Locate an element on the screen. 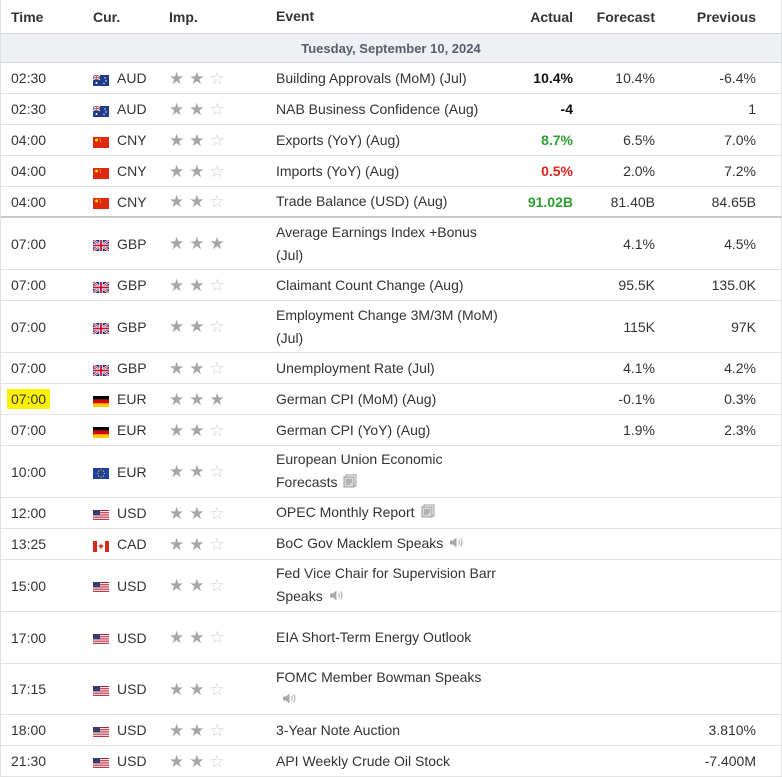  event-cell: German CPI (YoY) (Aug) is located at coordinates (387, 430).